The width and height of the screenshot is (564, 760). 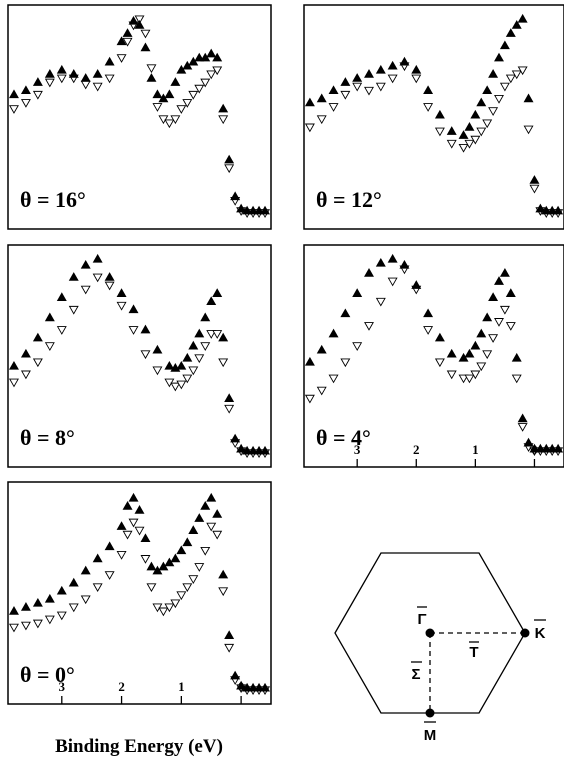 What do you see at coordinates (421, 619) in the screenshot?
I see `gamma-label: Γ` at bounding box center [421, 619].